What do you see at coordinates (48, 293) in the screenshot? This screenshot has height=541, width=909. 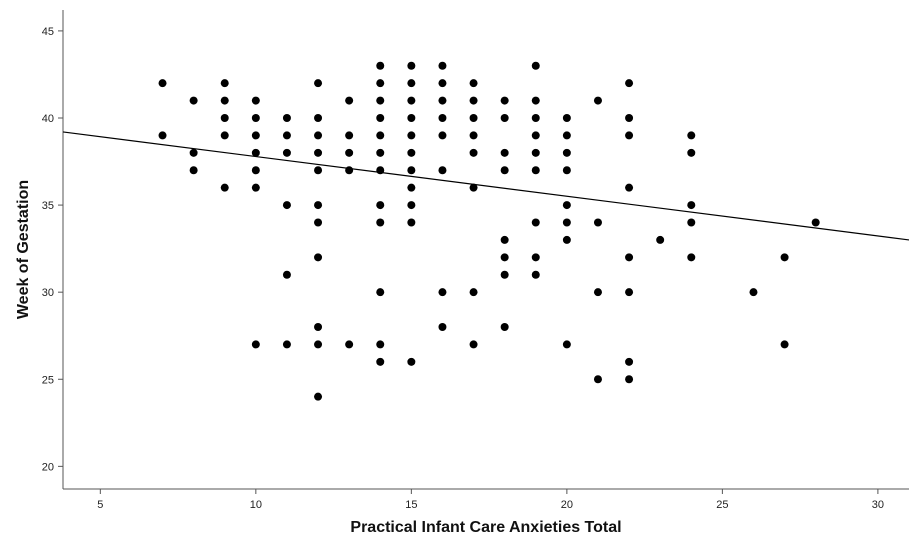 I see `y-tick-label: 30` at bounding box center [48, 293].